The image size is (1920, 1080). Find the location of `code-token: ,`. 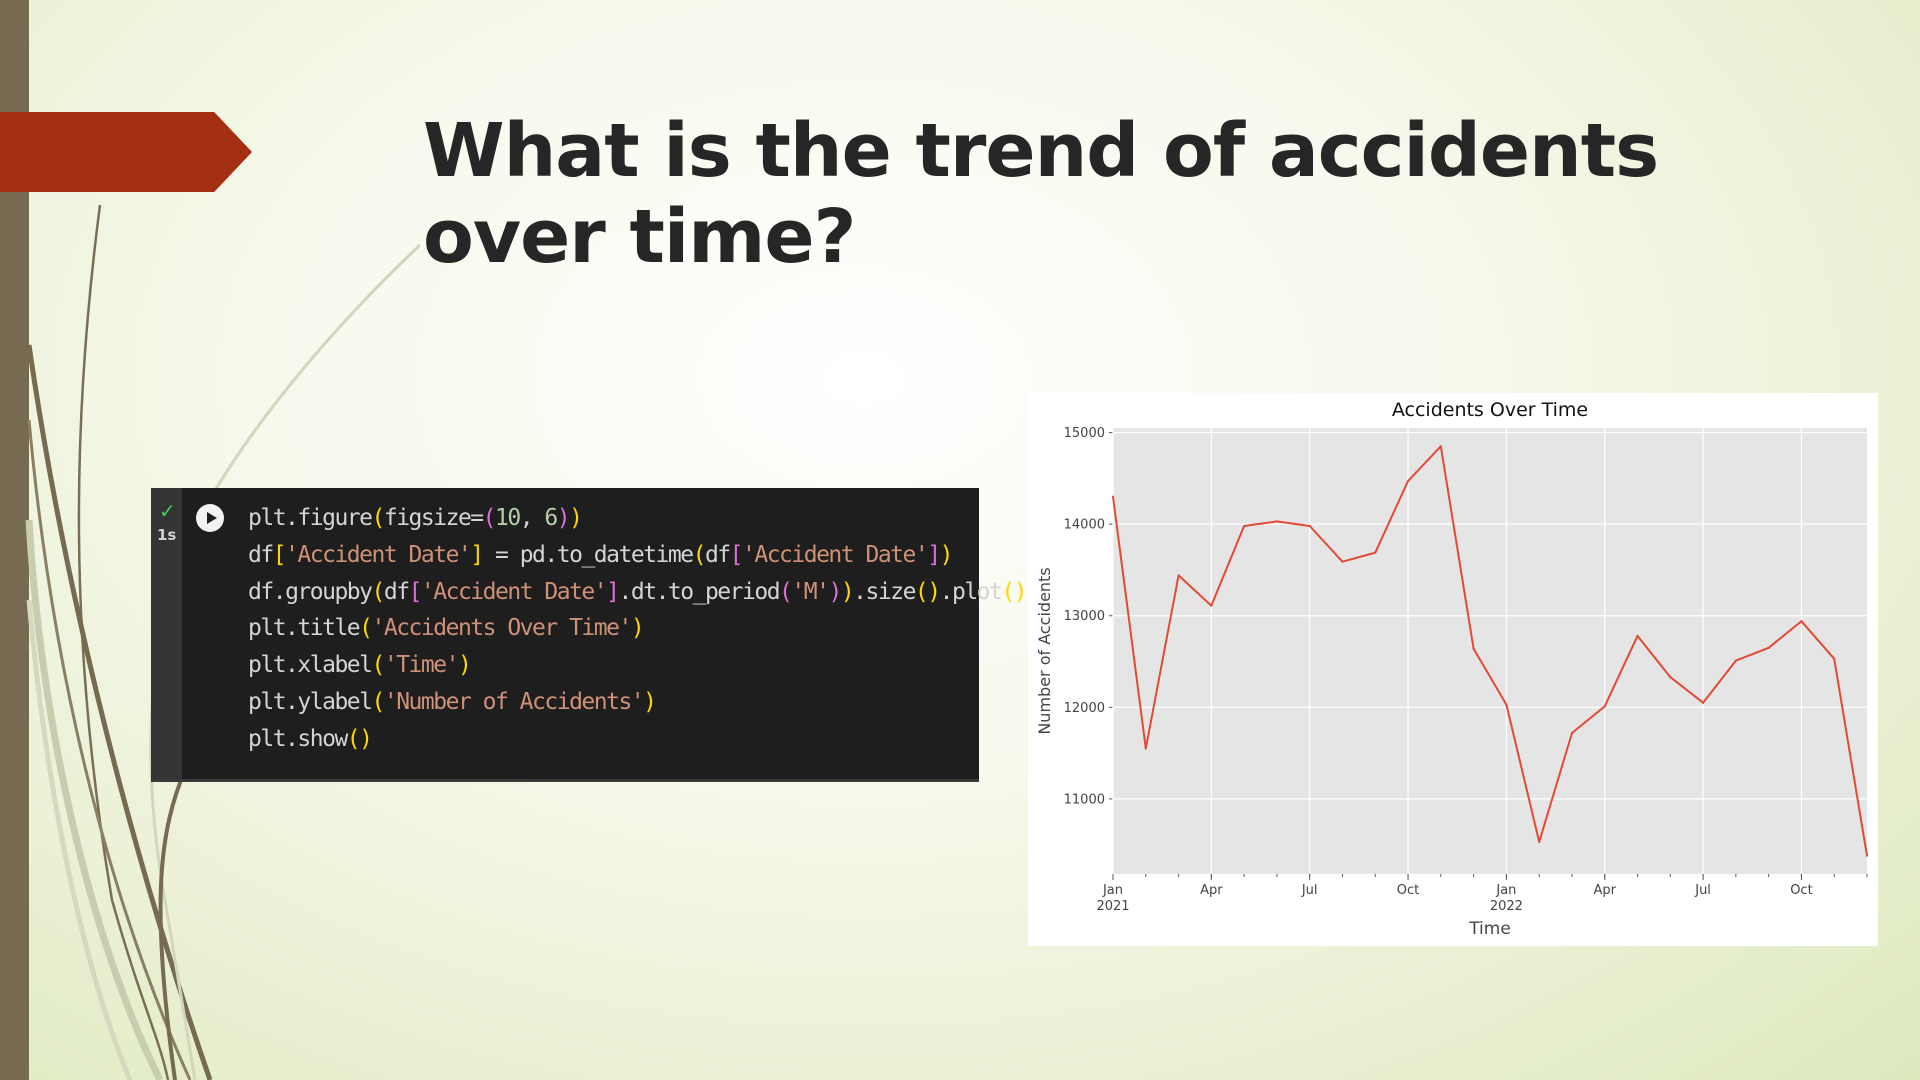

code-token: , is located at coordinates (532, 518).